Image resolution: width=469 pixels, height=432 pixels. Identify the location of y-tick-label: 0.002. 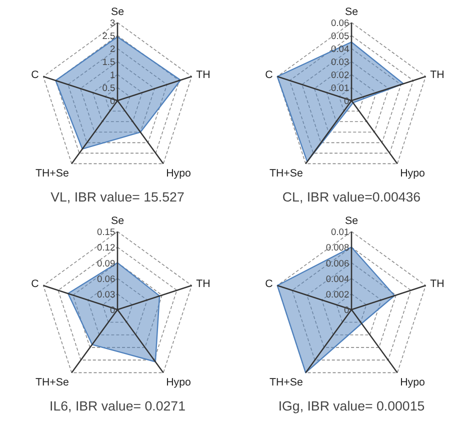
(338, 295).